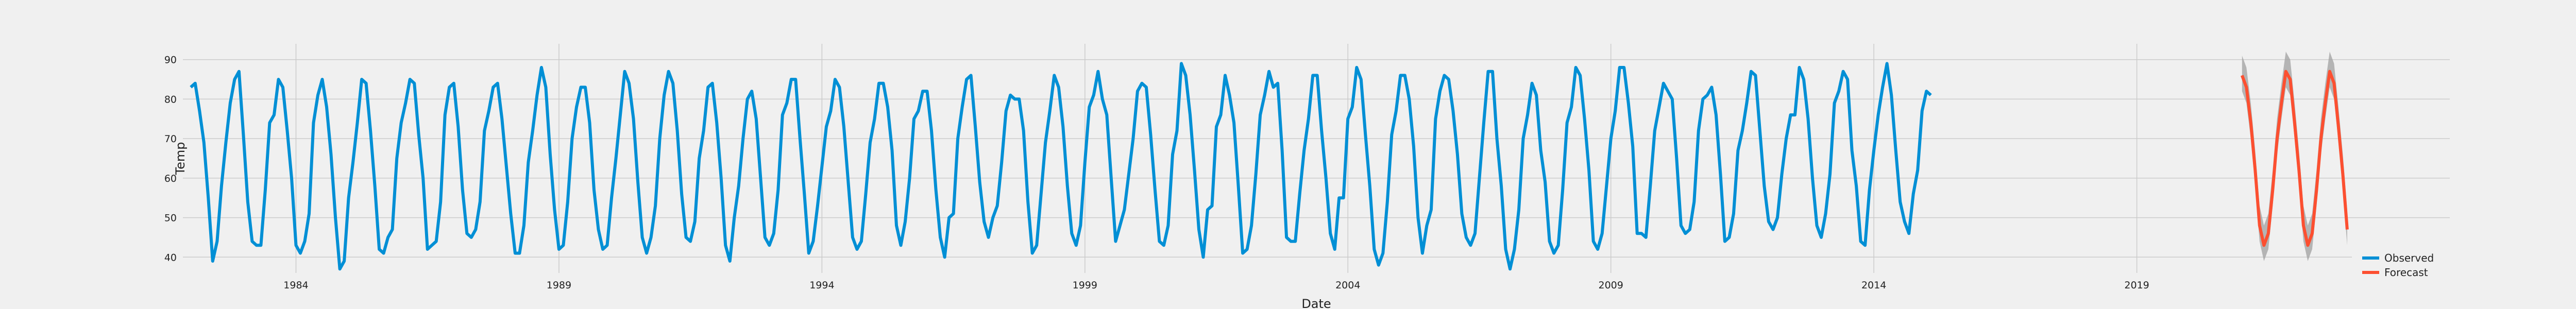  What do you see at coordinates (170, 60) in the screenshot?
I see `y-tick-label: 90` at bounding box center [170, 60].